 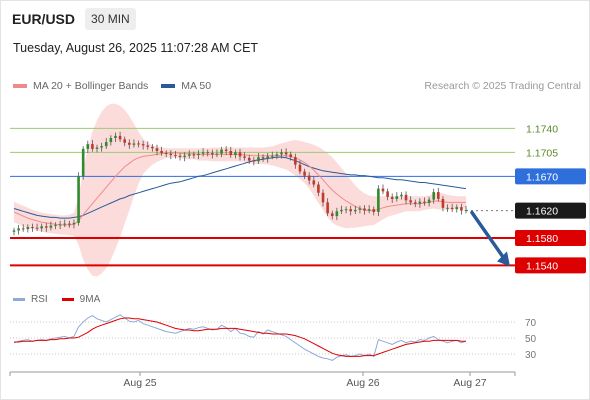 What do you see at coordinates (531, 323) in the screenshot?
I see `rsi-tick-70: 70` at bounding box center [531, 323].